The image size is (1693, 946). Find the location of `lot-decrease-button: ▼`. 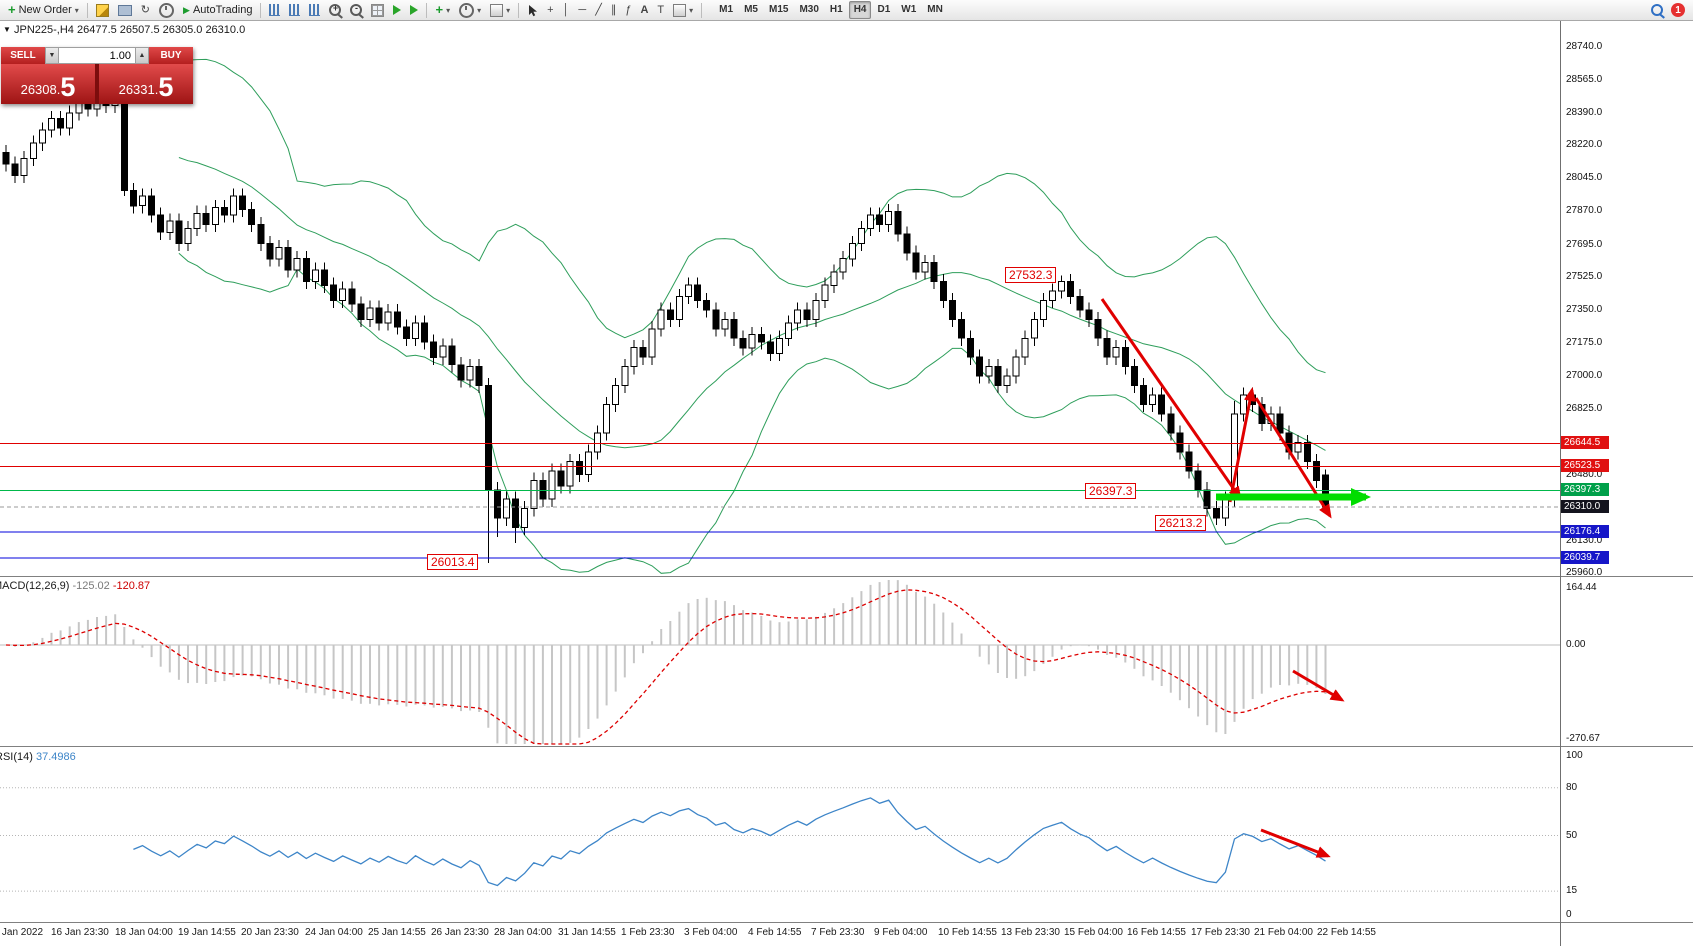

lot-decrease-button: ▼ is located at coordinates (52, 55).